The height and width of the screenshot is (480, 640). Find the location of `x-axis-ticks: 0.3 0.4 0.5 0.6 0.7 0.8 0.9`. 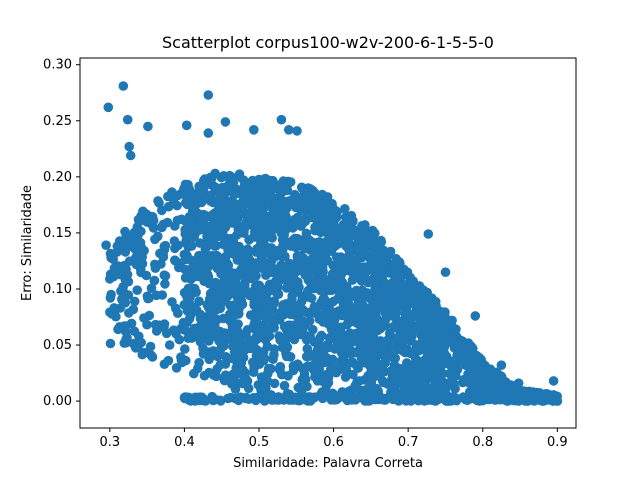

x-axis-ticks: 0.3 0.4 0.5 0.6 0.7 0.8 0.9 is located at coordinates (333, 439).